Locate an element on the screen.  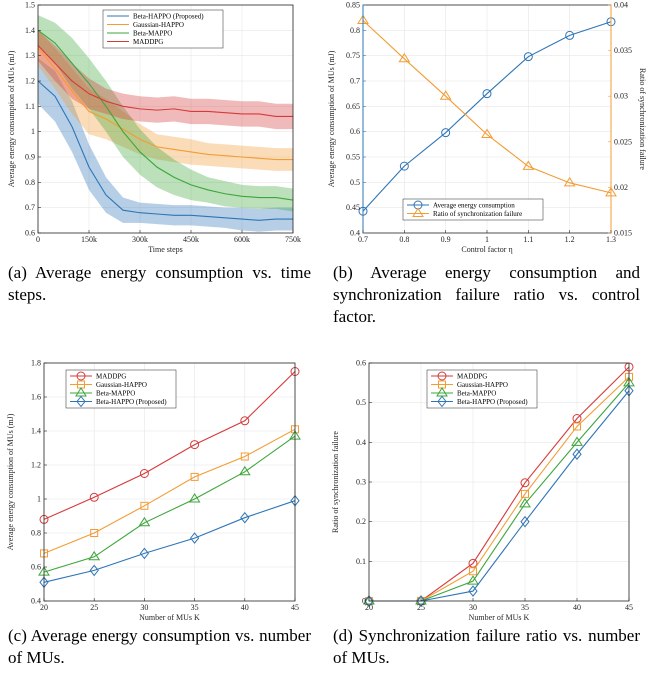
chart-d-ytick-label-0: 0 is located at coordinates (364, 601).